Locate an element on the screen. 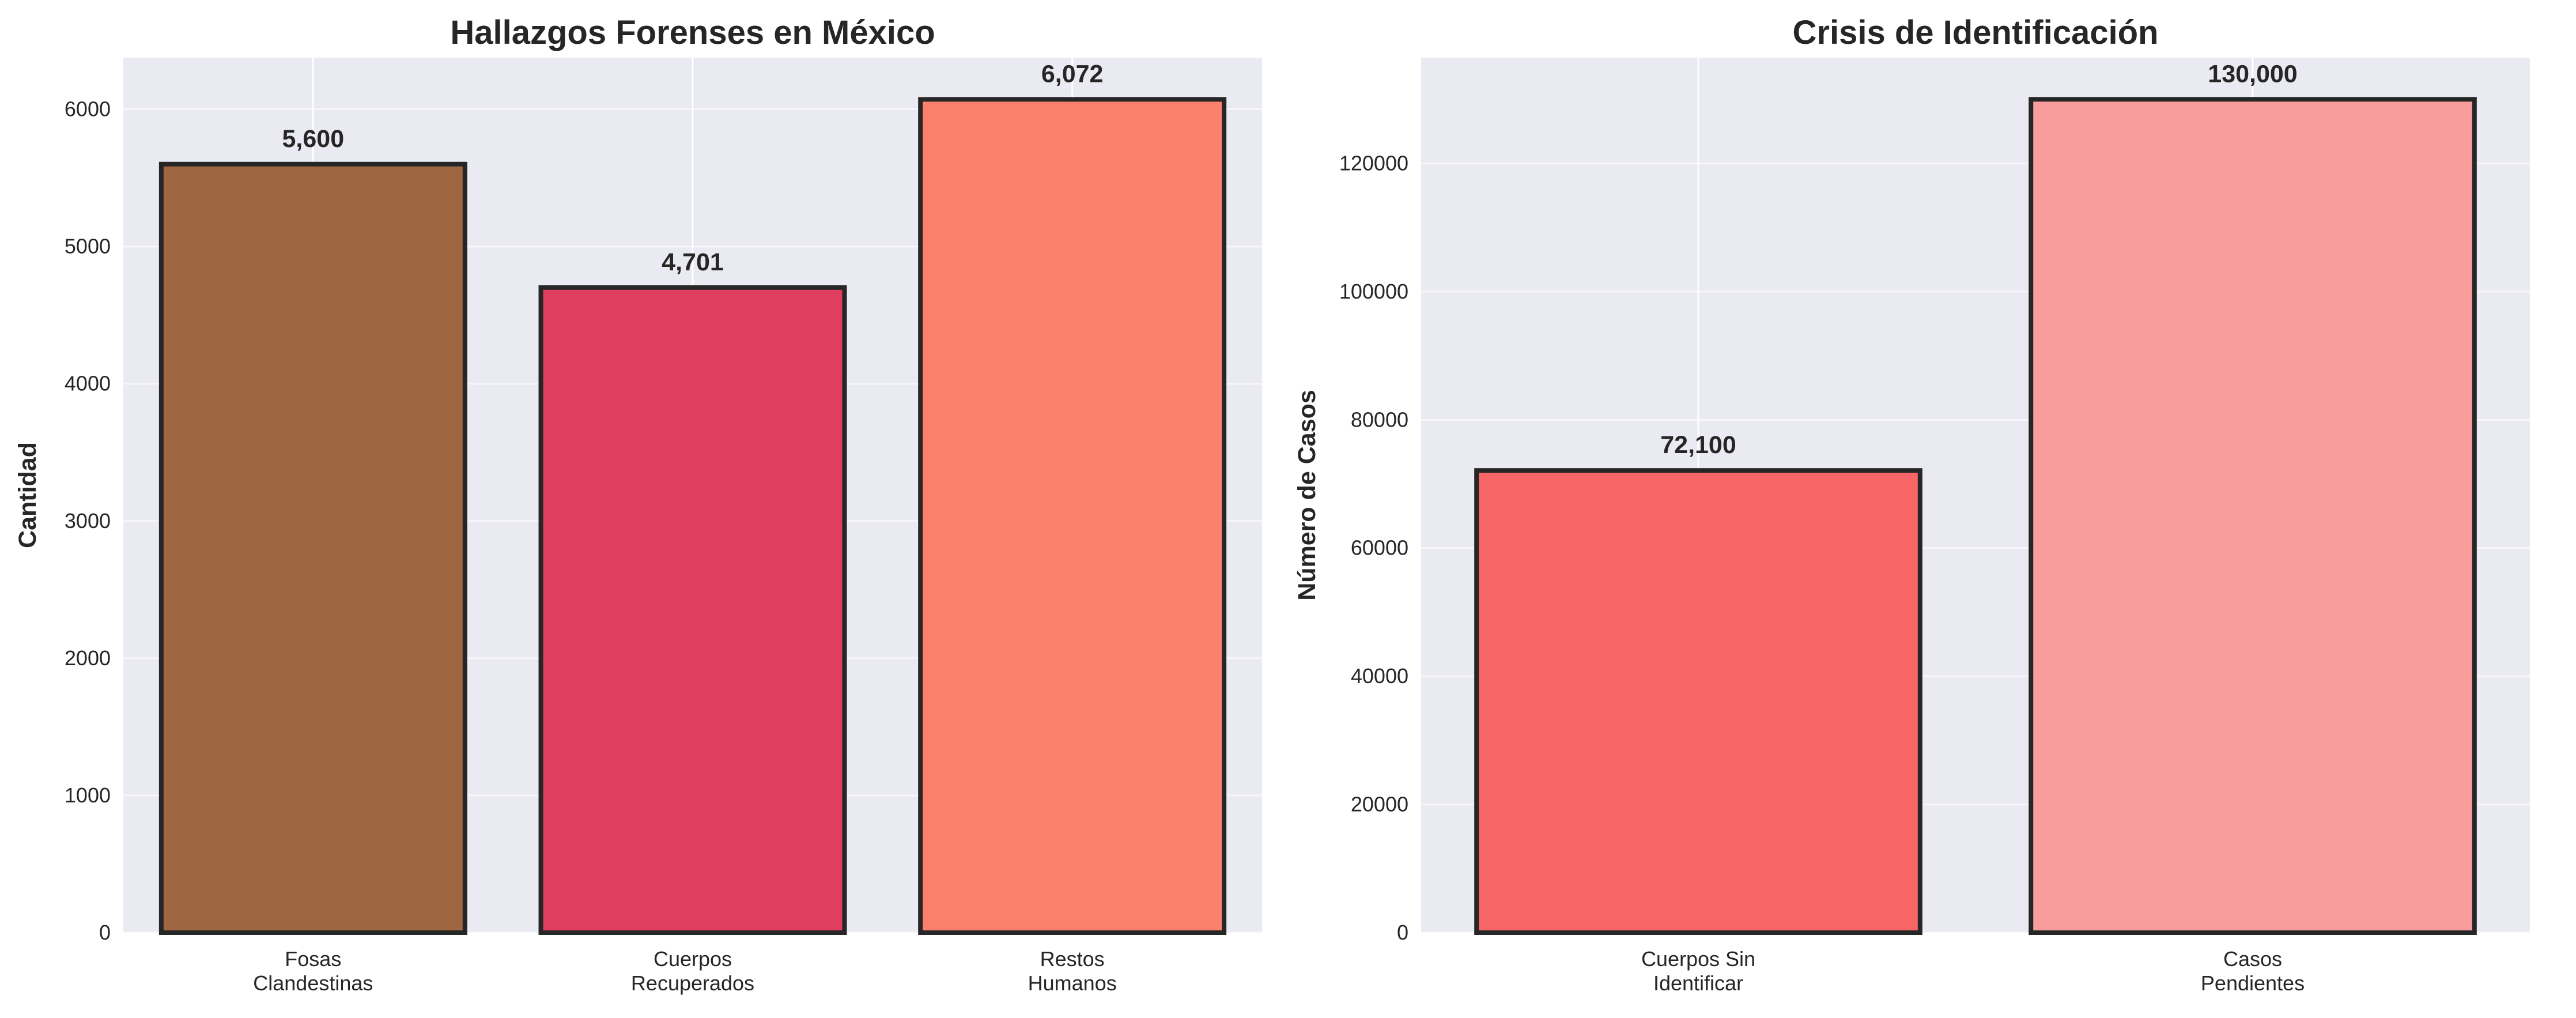 This screenshot has width=2576, height=1018. data-label: 6,072 is located at coordinates (1072, 74).